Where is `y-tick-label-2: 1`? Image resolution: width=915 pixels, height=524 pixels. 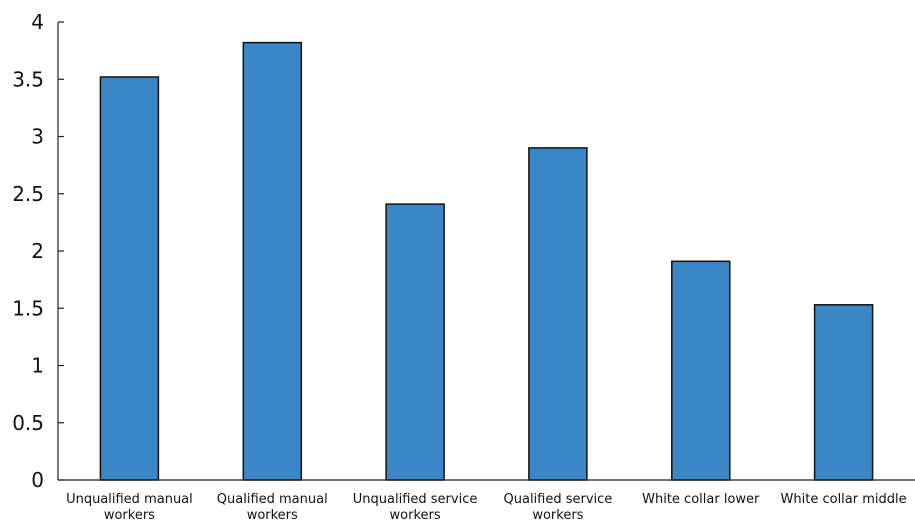 y-tick-label-2: 1 is located at coordinates (37, 366).